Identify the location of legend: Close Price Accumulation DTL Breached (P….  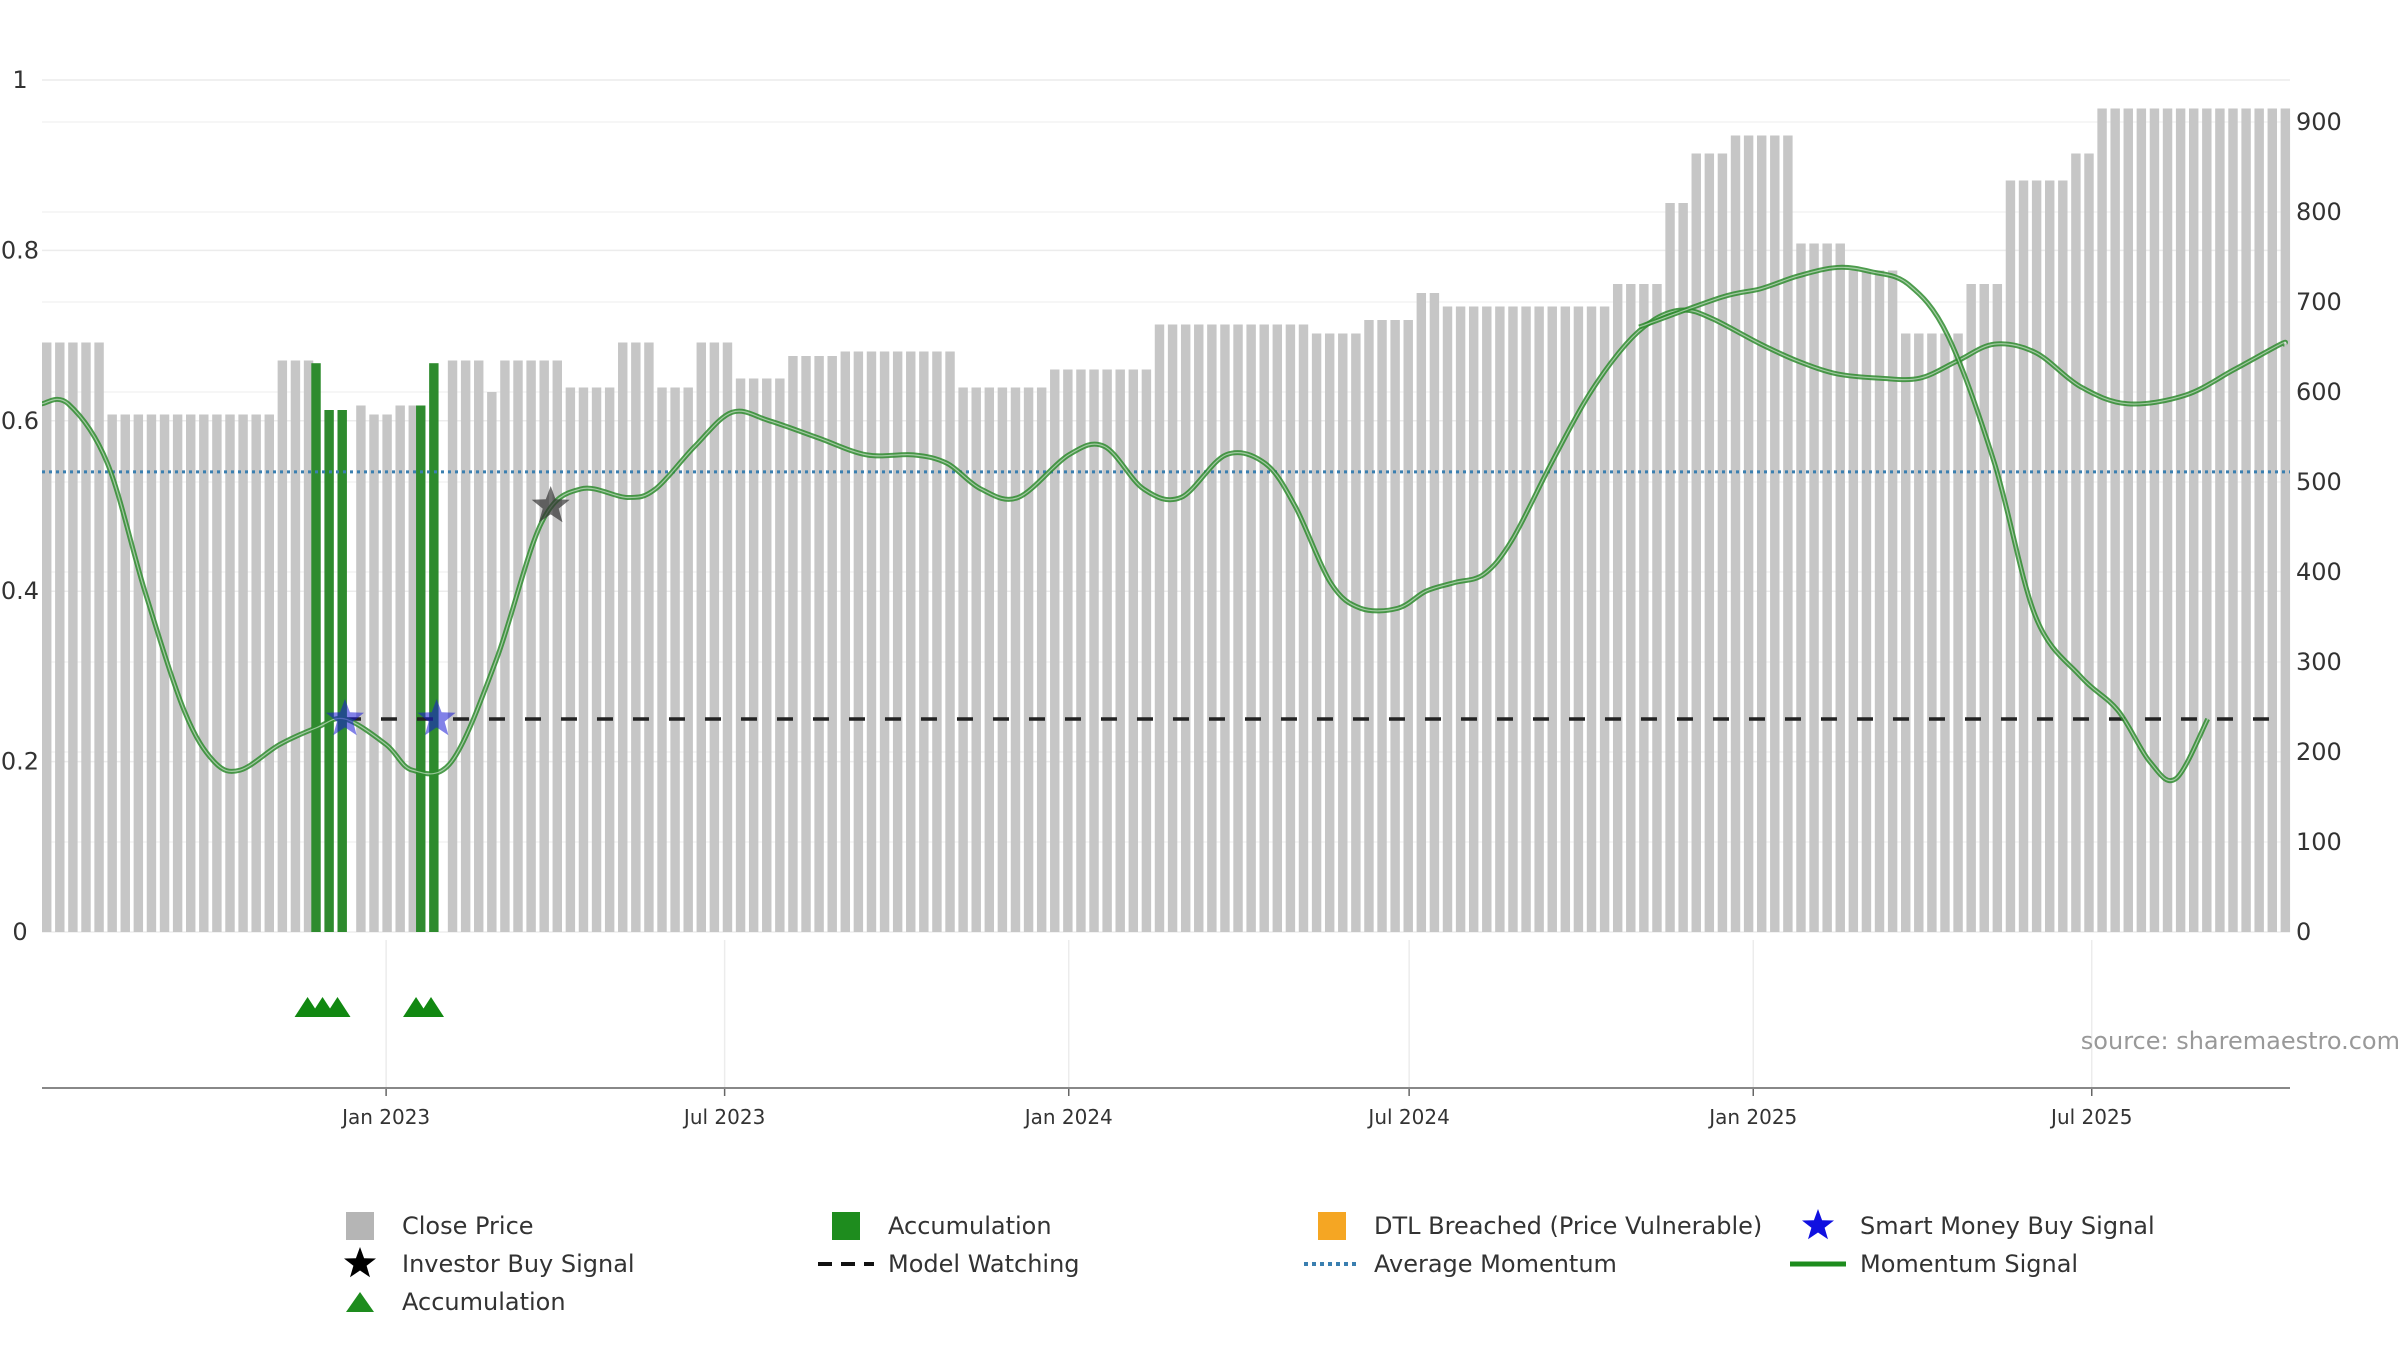
(1280, 1273).